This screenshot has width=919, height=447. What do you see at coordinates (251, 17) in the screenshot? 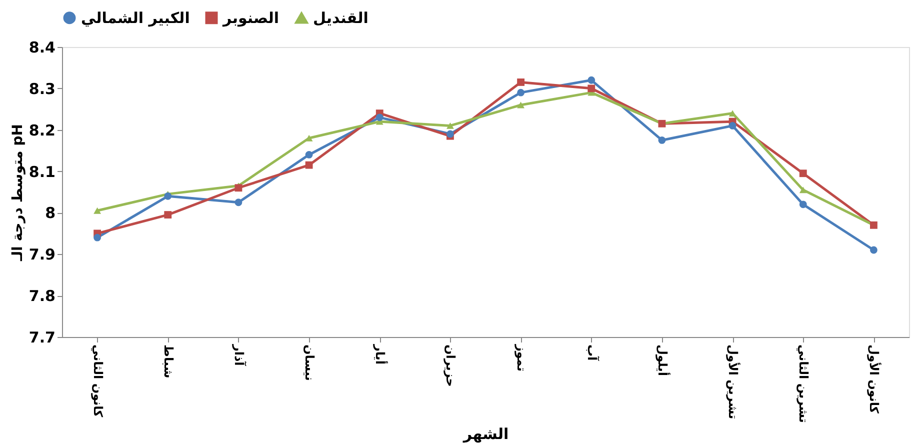
I see `legend-label: الصنوبر` at bounding box center [251, 17].